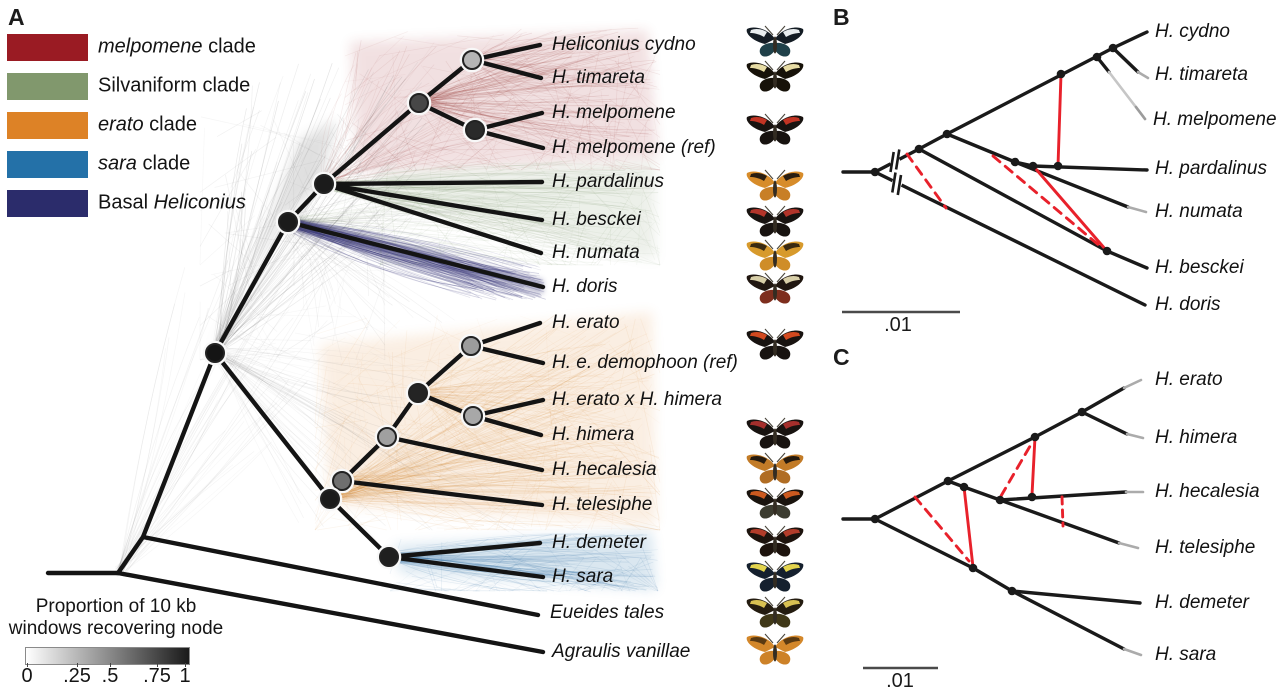 The height and width of the screenshot is (690, 1280). What do you see at coordinates (608, 181) in the screenshot?
I see `taxon-label-h-pardalinus: H. pardalinus` at bounding box center [608, 181].